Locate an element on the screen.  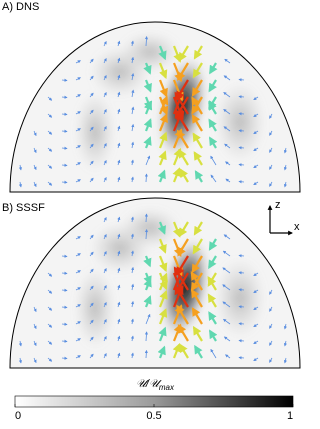
colorbar-tick-label: 0 is located at coordinates (18, 416).